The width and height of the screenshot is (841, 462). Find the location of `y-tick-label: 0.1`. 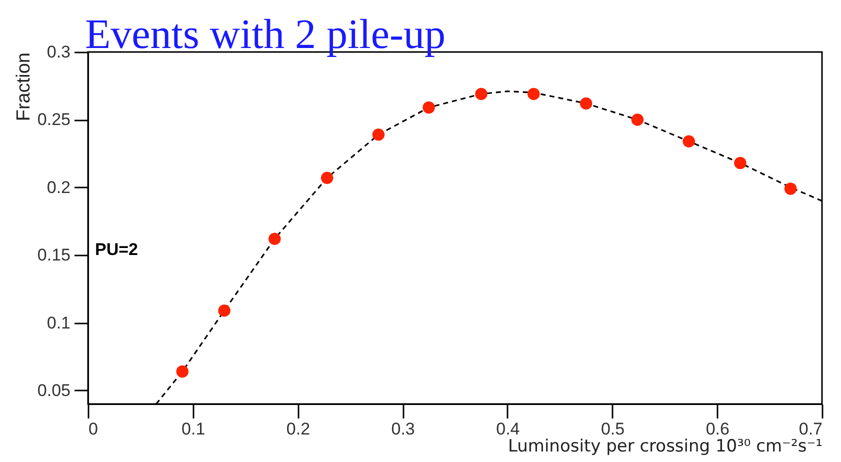

y-tick-label: 0.1 is located at coordinates (58, 322).